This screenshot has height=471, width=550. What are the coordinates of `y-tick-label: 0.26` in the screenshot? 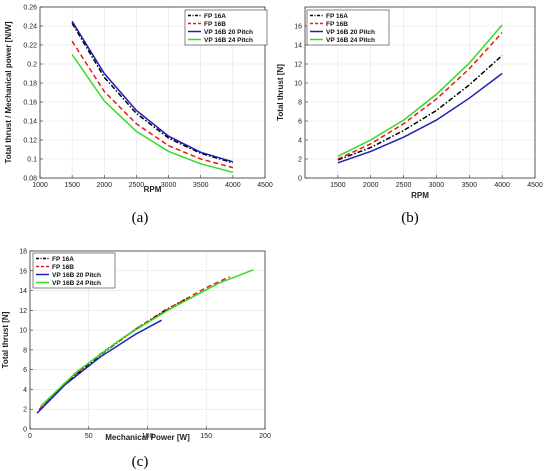 It's located at (30, 8).